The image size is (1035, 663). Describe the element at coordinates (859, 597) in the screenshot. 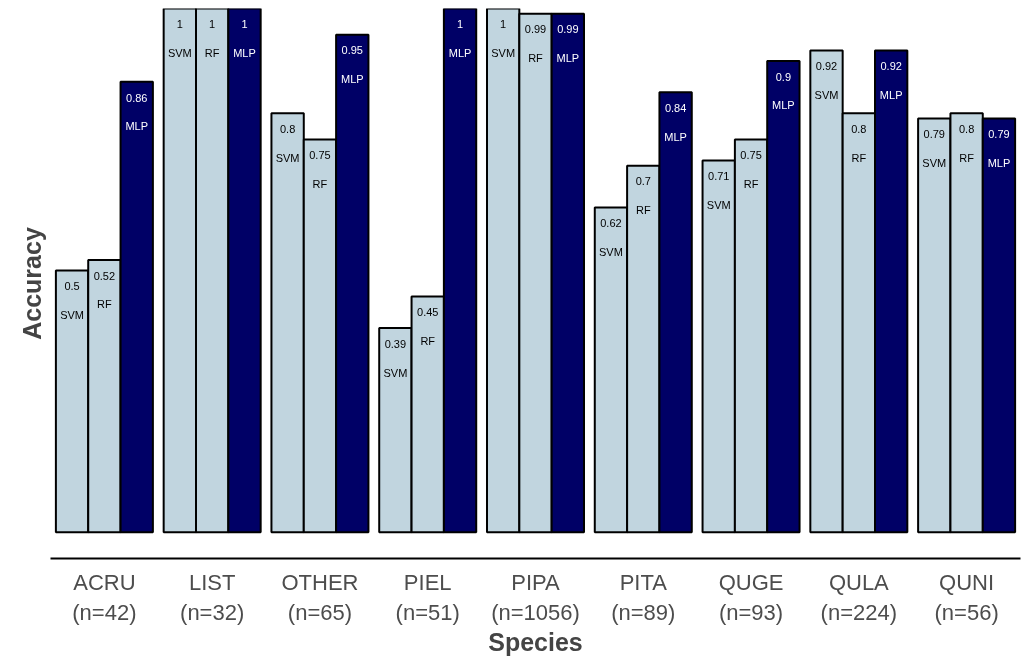

I see `x-tick-label: QULA (n=224)` at that location.